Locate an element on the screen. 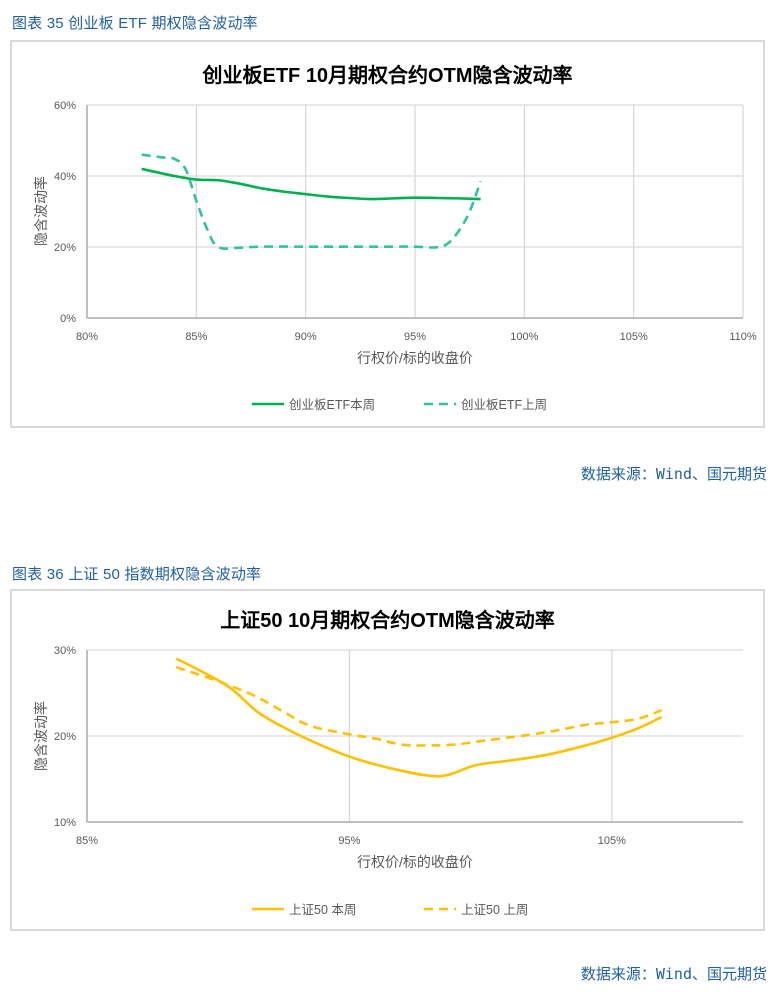 Image resolution: width=783 pixels, height=998 pixels. legend-item: 上证50 上周 is located at coordinates (476, 910).